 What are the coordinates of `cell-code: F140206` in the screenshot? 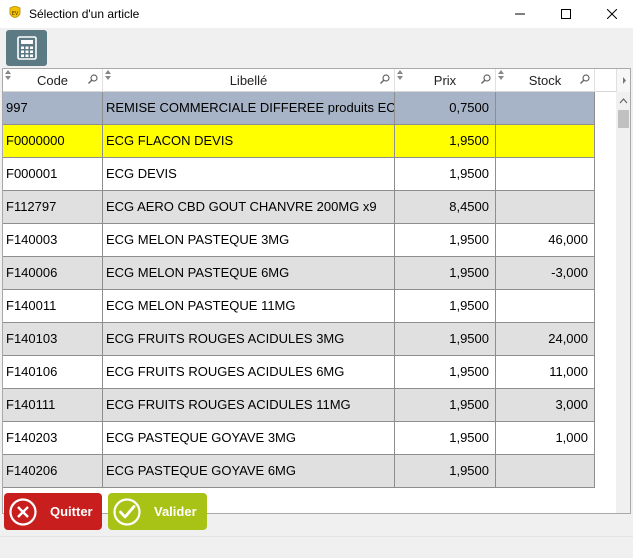 It's located at (53, 471).